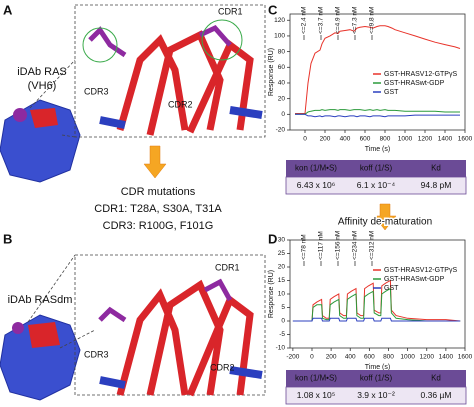 This screenshot has width=474, height=407. I want to click on table-cell: 6.1 x 10⁻⁴, so click(376, 185).